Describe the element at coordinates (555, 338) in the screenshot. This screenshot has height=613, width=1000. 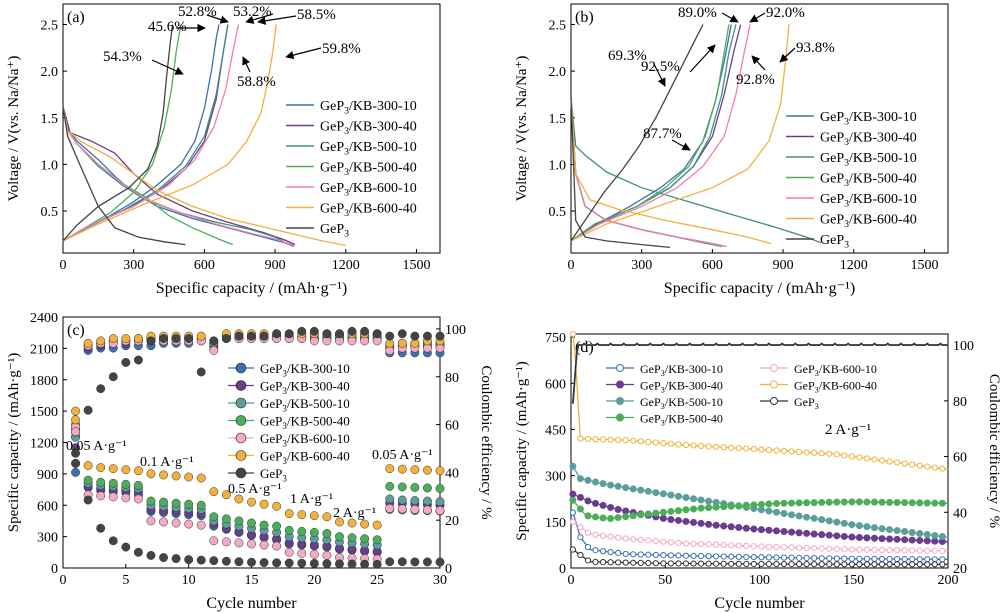
I see `y-tick-label: 750` at that location.